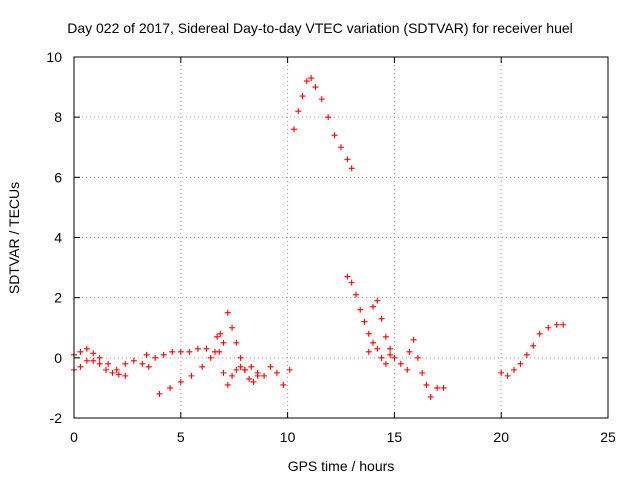 This screenshot has height=480, width=640. I want to click on y-tick-label: 0, so click(58, 358).